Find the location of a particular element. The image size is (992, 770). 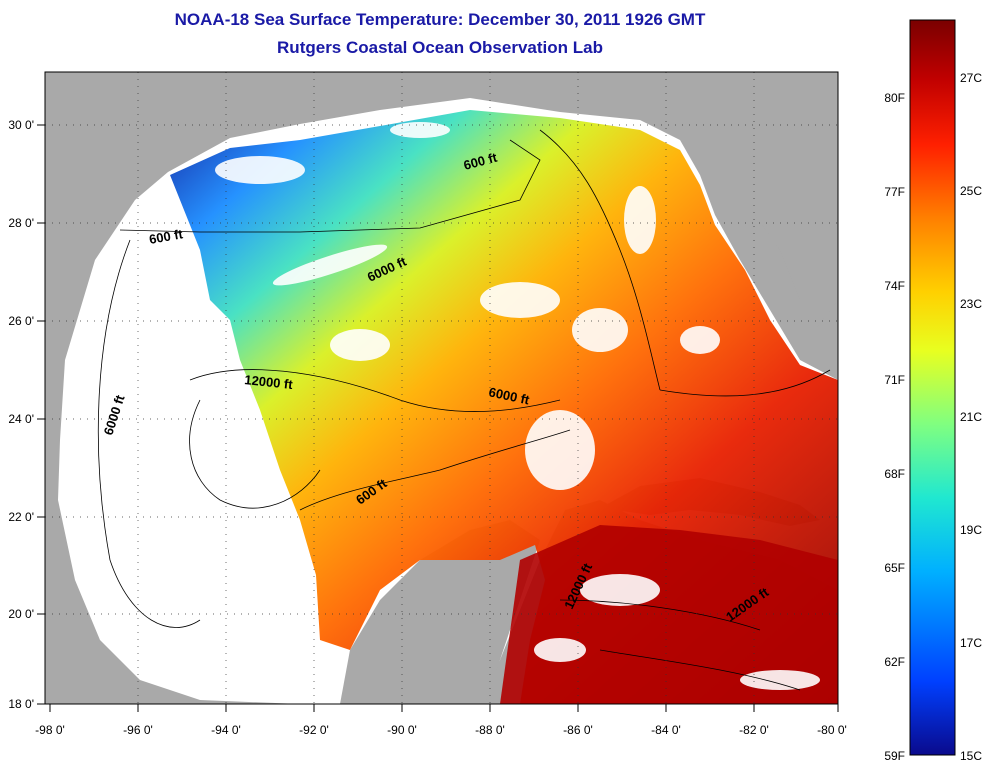

colorbar-fahrenheit-labels: 80F 77F 74F 71F 68F 65F 62F 59F is located at coordinates (894, 427).